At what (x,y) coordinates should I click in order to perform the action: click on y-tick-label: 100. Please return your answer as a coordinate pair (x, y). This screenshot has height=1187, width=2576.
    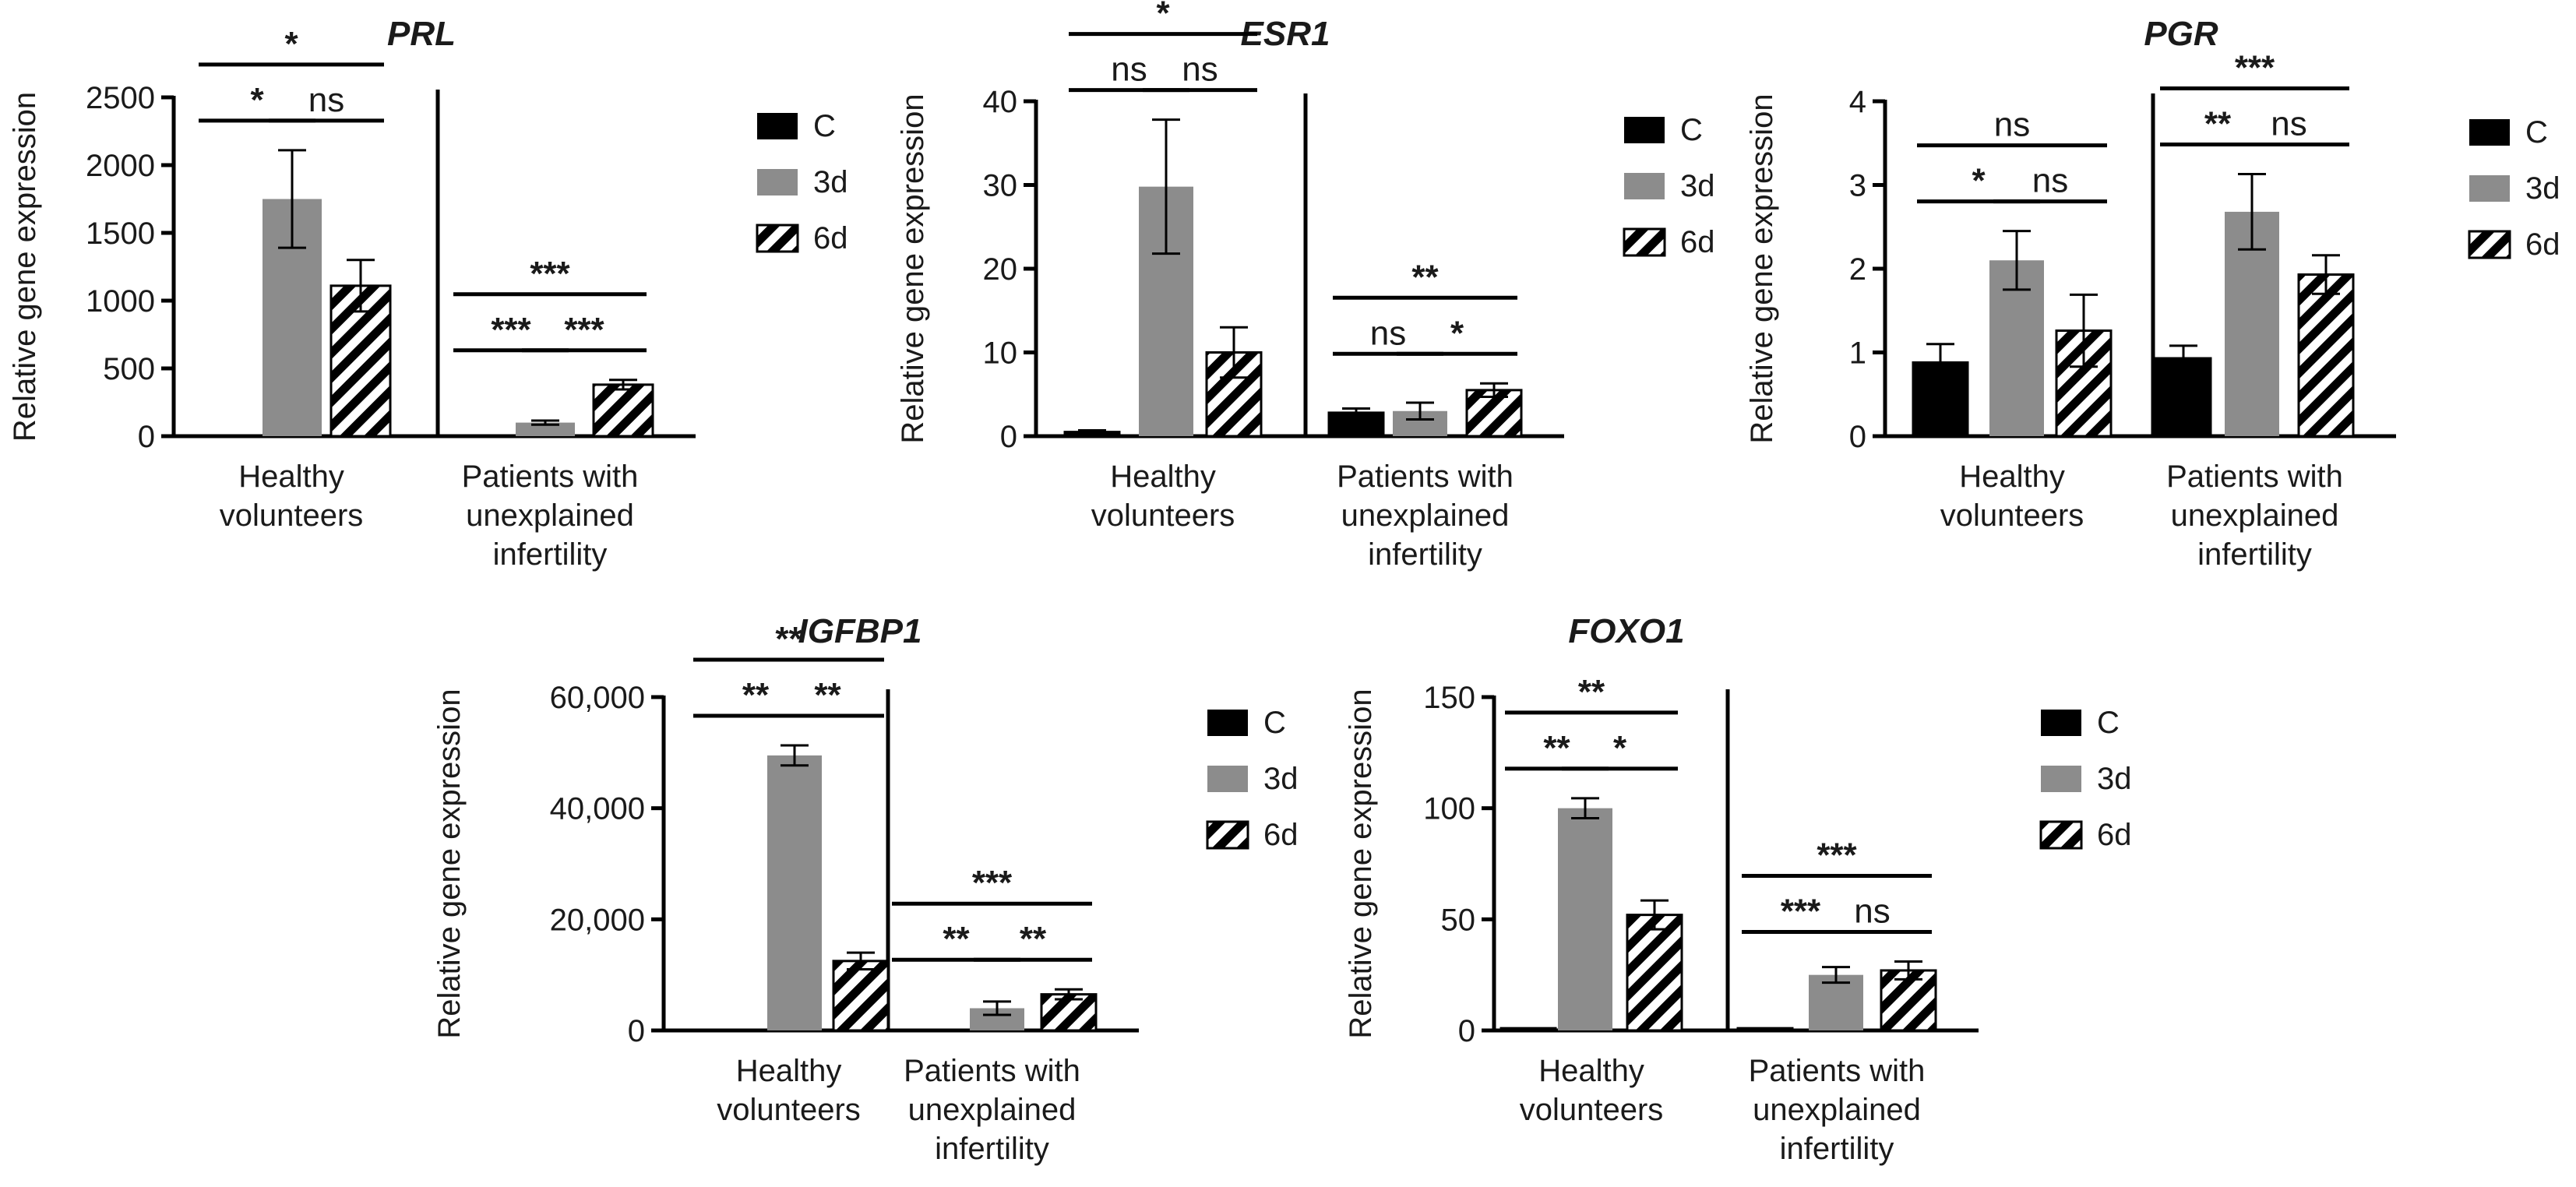
    Looking at the image, I should click on (1449, 809).